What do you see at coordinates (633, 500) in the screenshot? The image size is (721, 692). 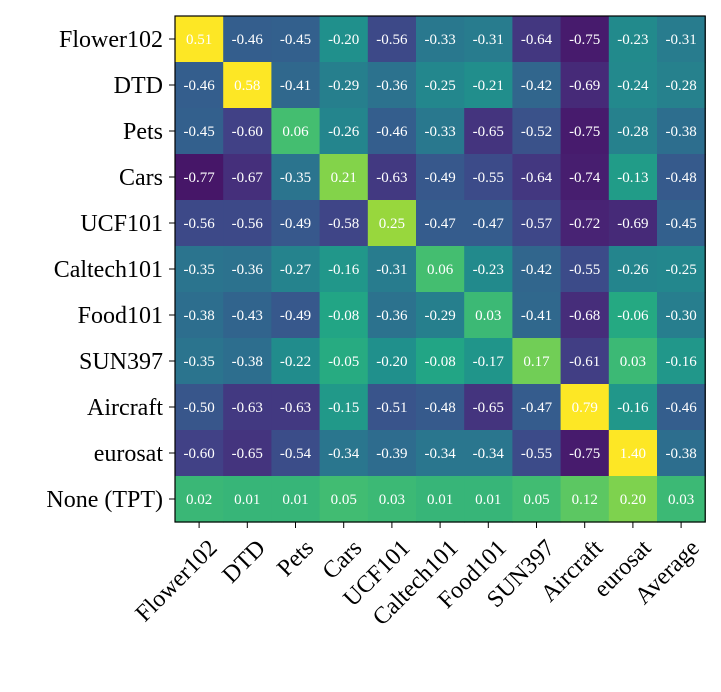 I see `cell-value-label: 0.20` at bounding box center [633, 500].